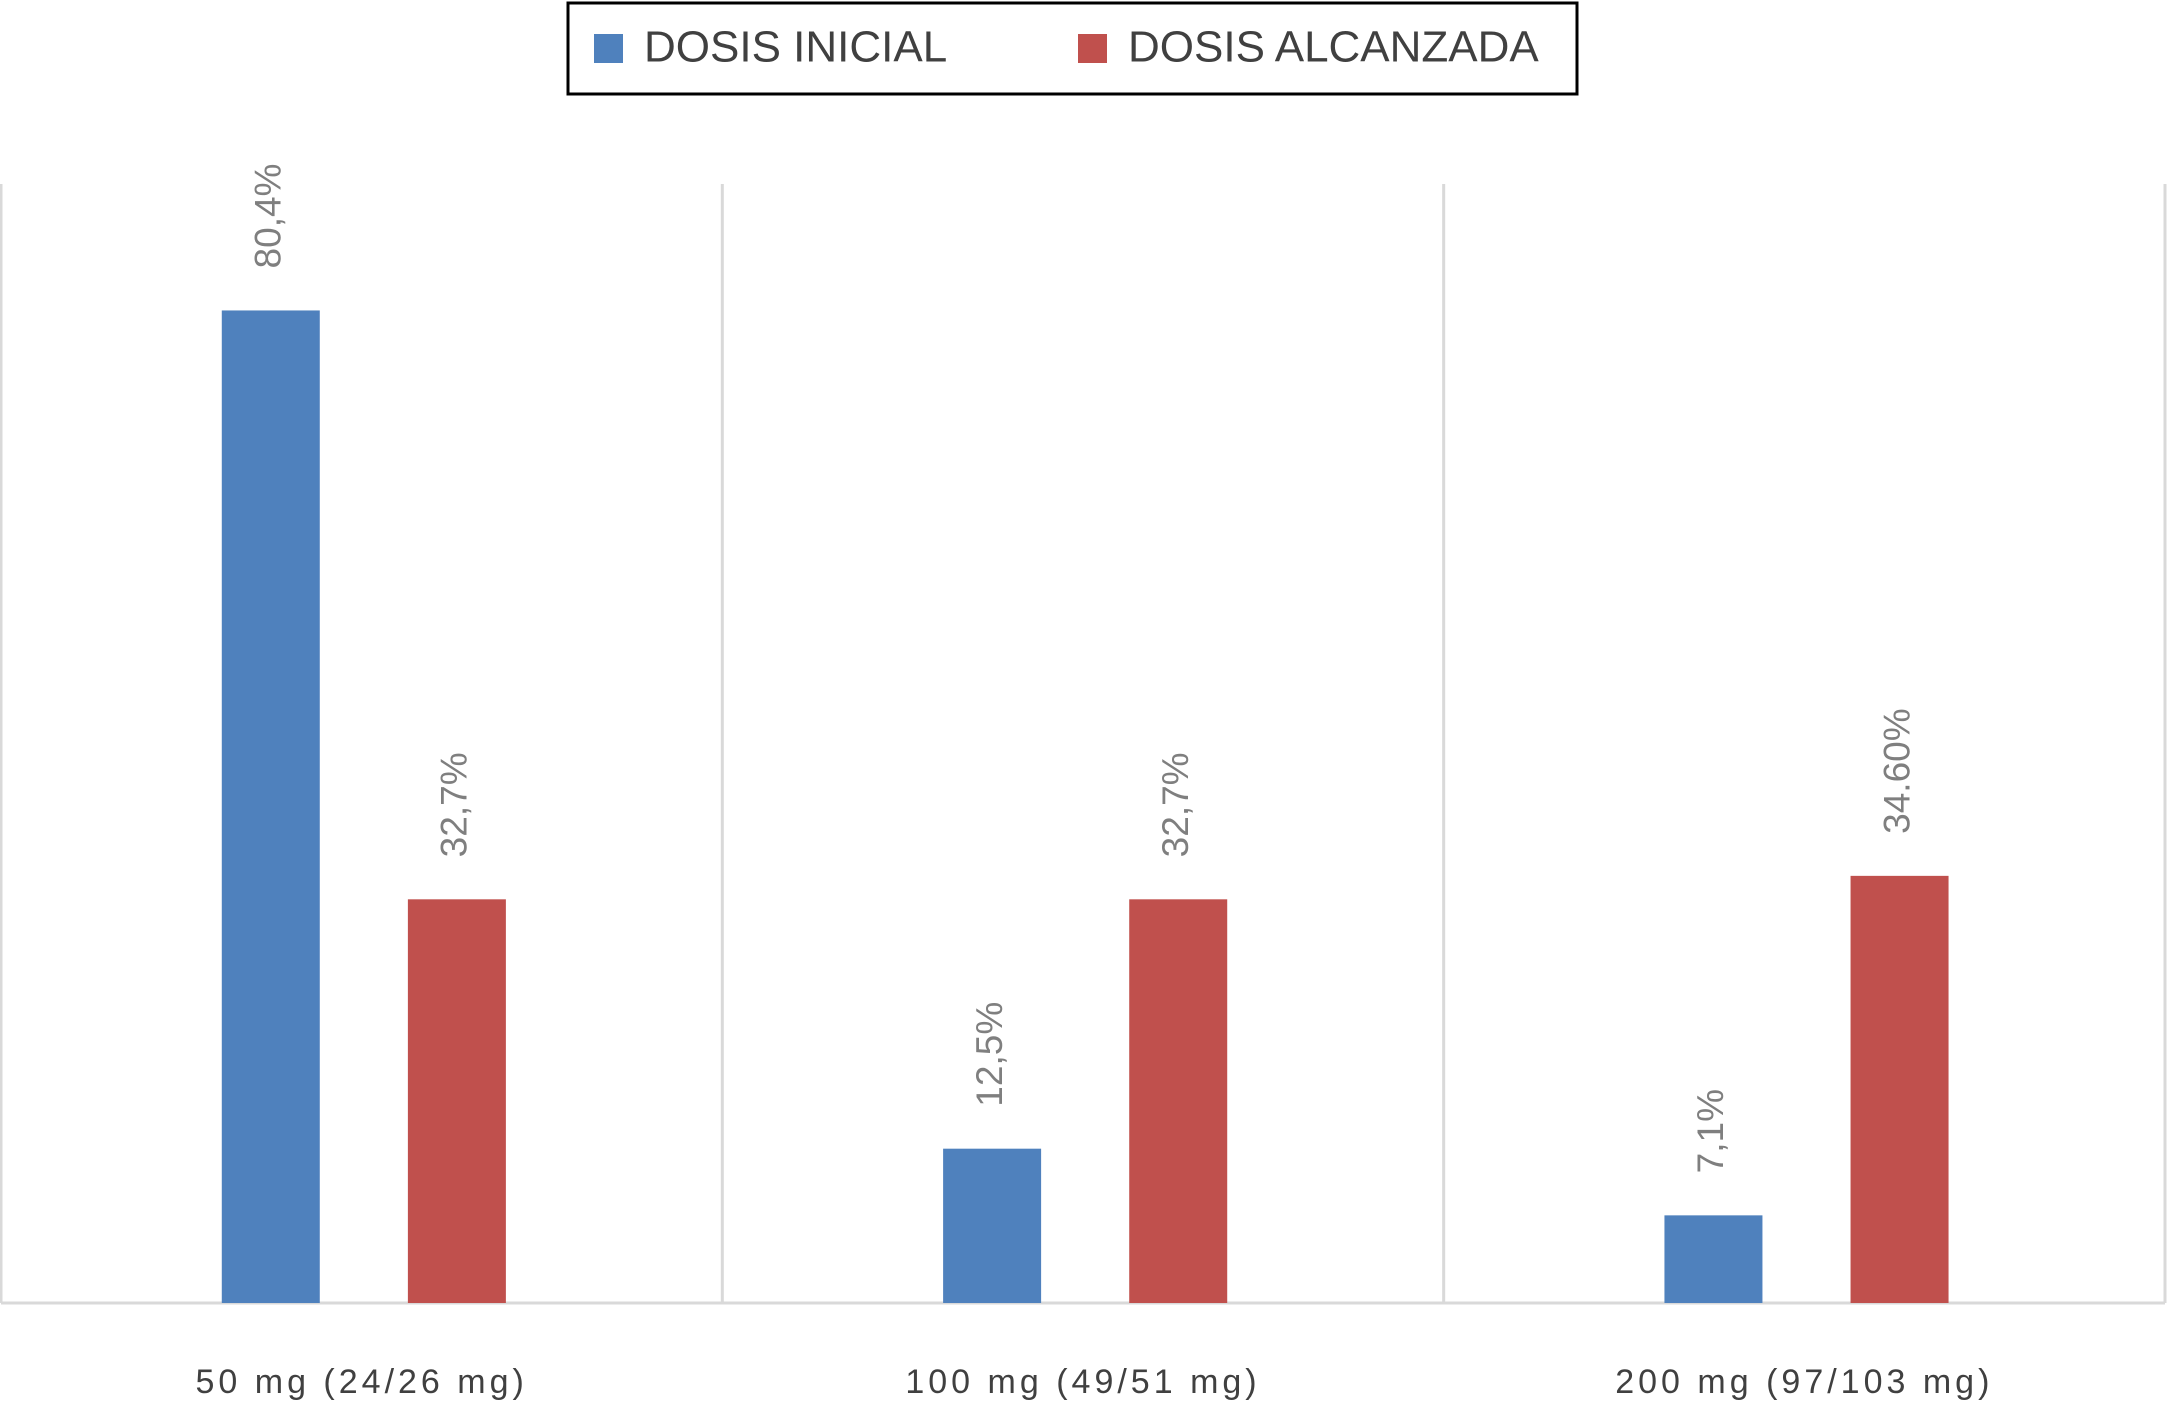 The height and width of the screenshot is (1406, 2167). I want to click on legend-label: DOSIS ALCANZADA, so click(1333, 47).